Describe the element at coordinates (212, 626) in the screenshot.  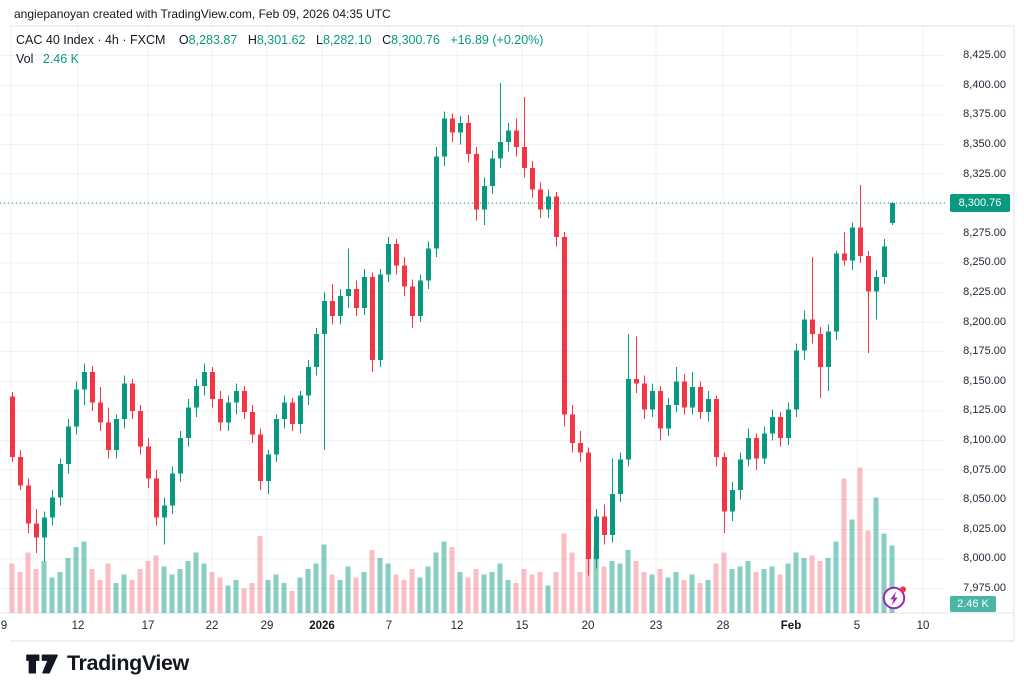
I see `time-axis-label: 22` at that location.